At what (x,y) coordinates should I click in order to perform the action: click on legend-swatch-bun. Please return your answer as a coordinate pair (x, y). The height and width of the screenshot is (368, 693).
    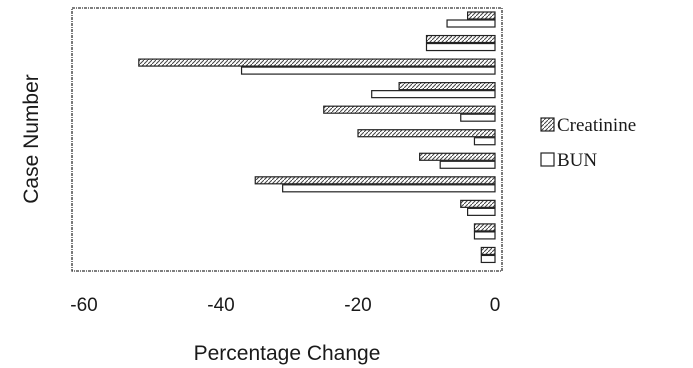
    Looking at the image, I should click on (547, 159).